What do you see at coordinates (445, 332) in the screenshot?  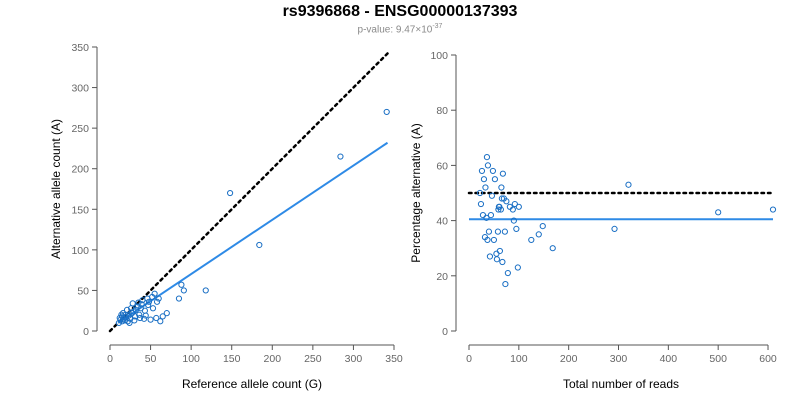 I see `right-y-tick-label: 0` at bounding box center [445, 332].